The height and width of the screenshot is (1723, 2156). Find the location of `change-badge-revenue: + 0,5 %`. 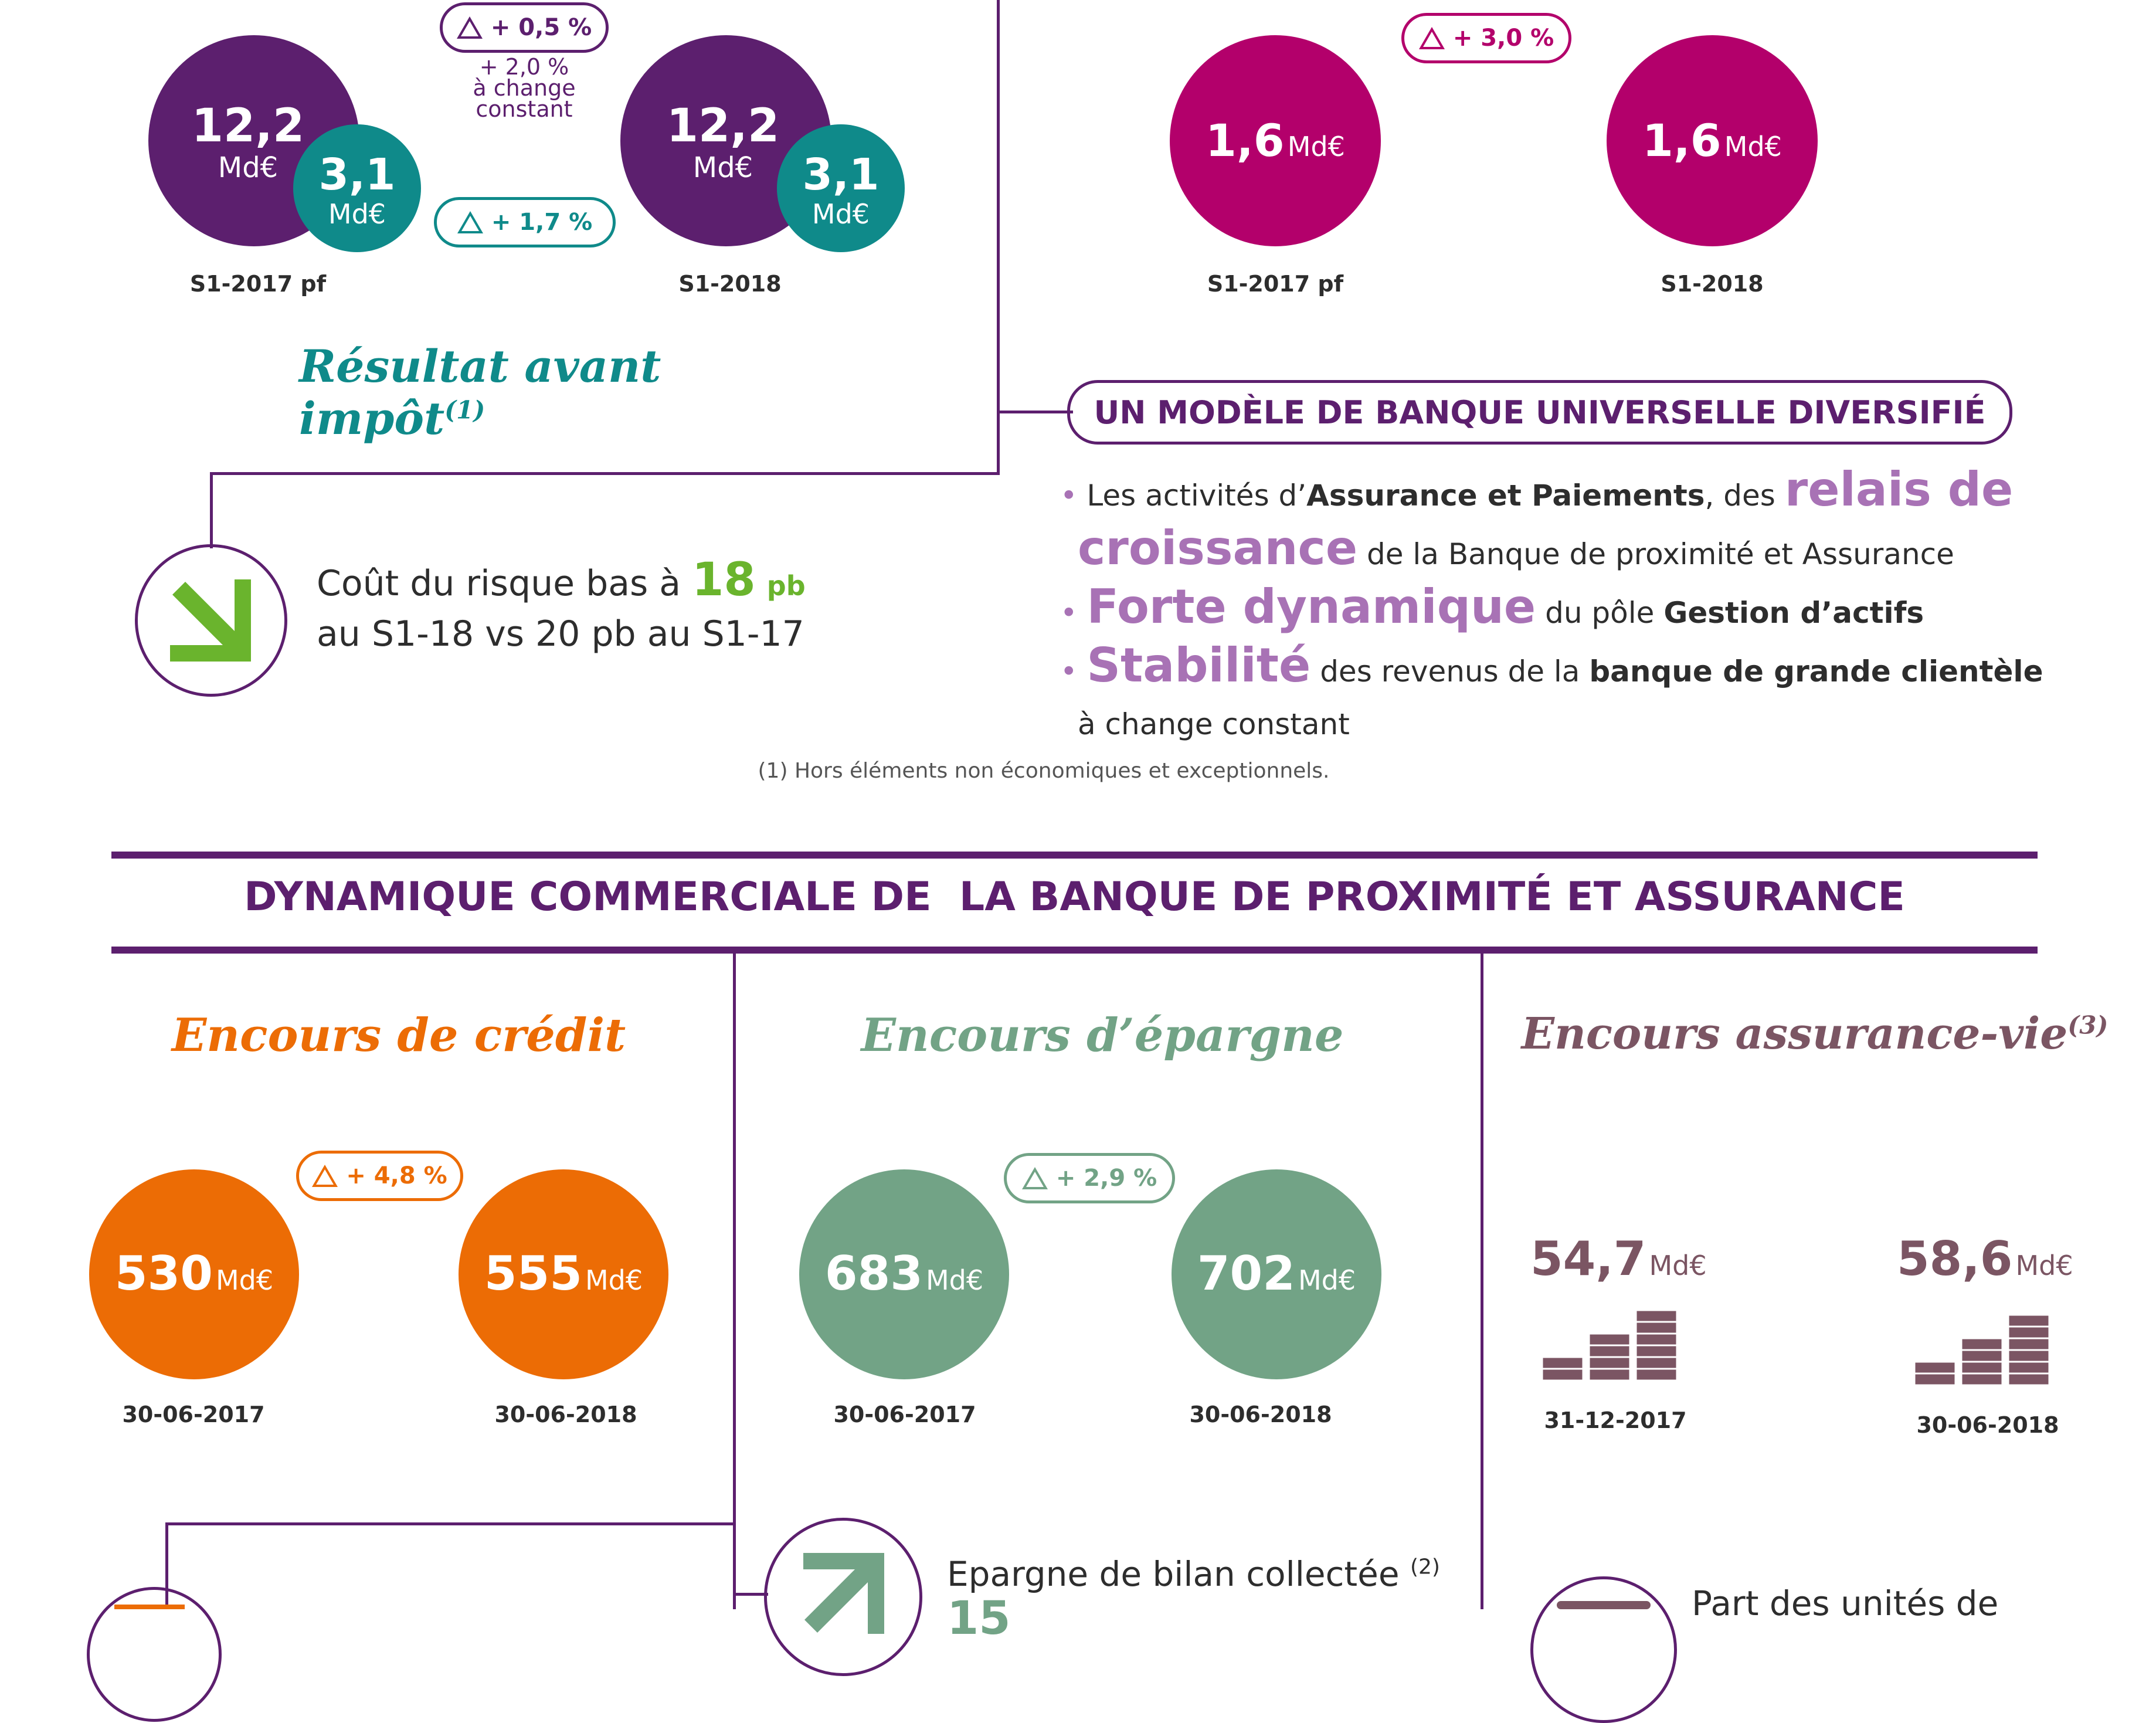

change-badge-revenue: + 0,5 % is located at coordinates (524, 27).